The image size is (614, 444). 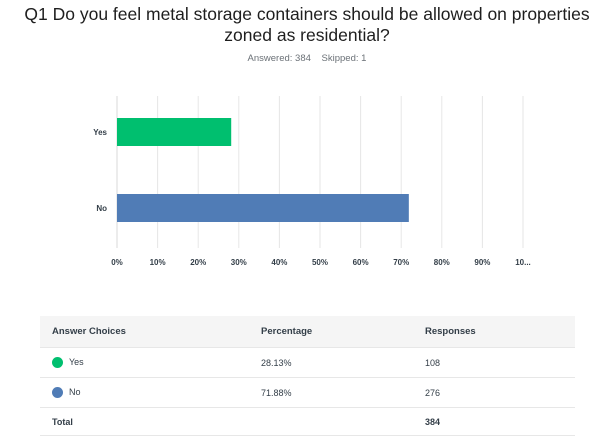 I want to click on header-responses: Responses, so click(x=494, y=332).